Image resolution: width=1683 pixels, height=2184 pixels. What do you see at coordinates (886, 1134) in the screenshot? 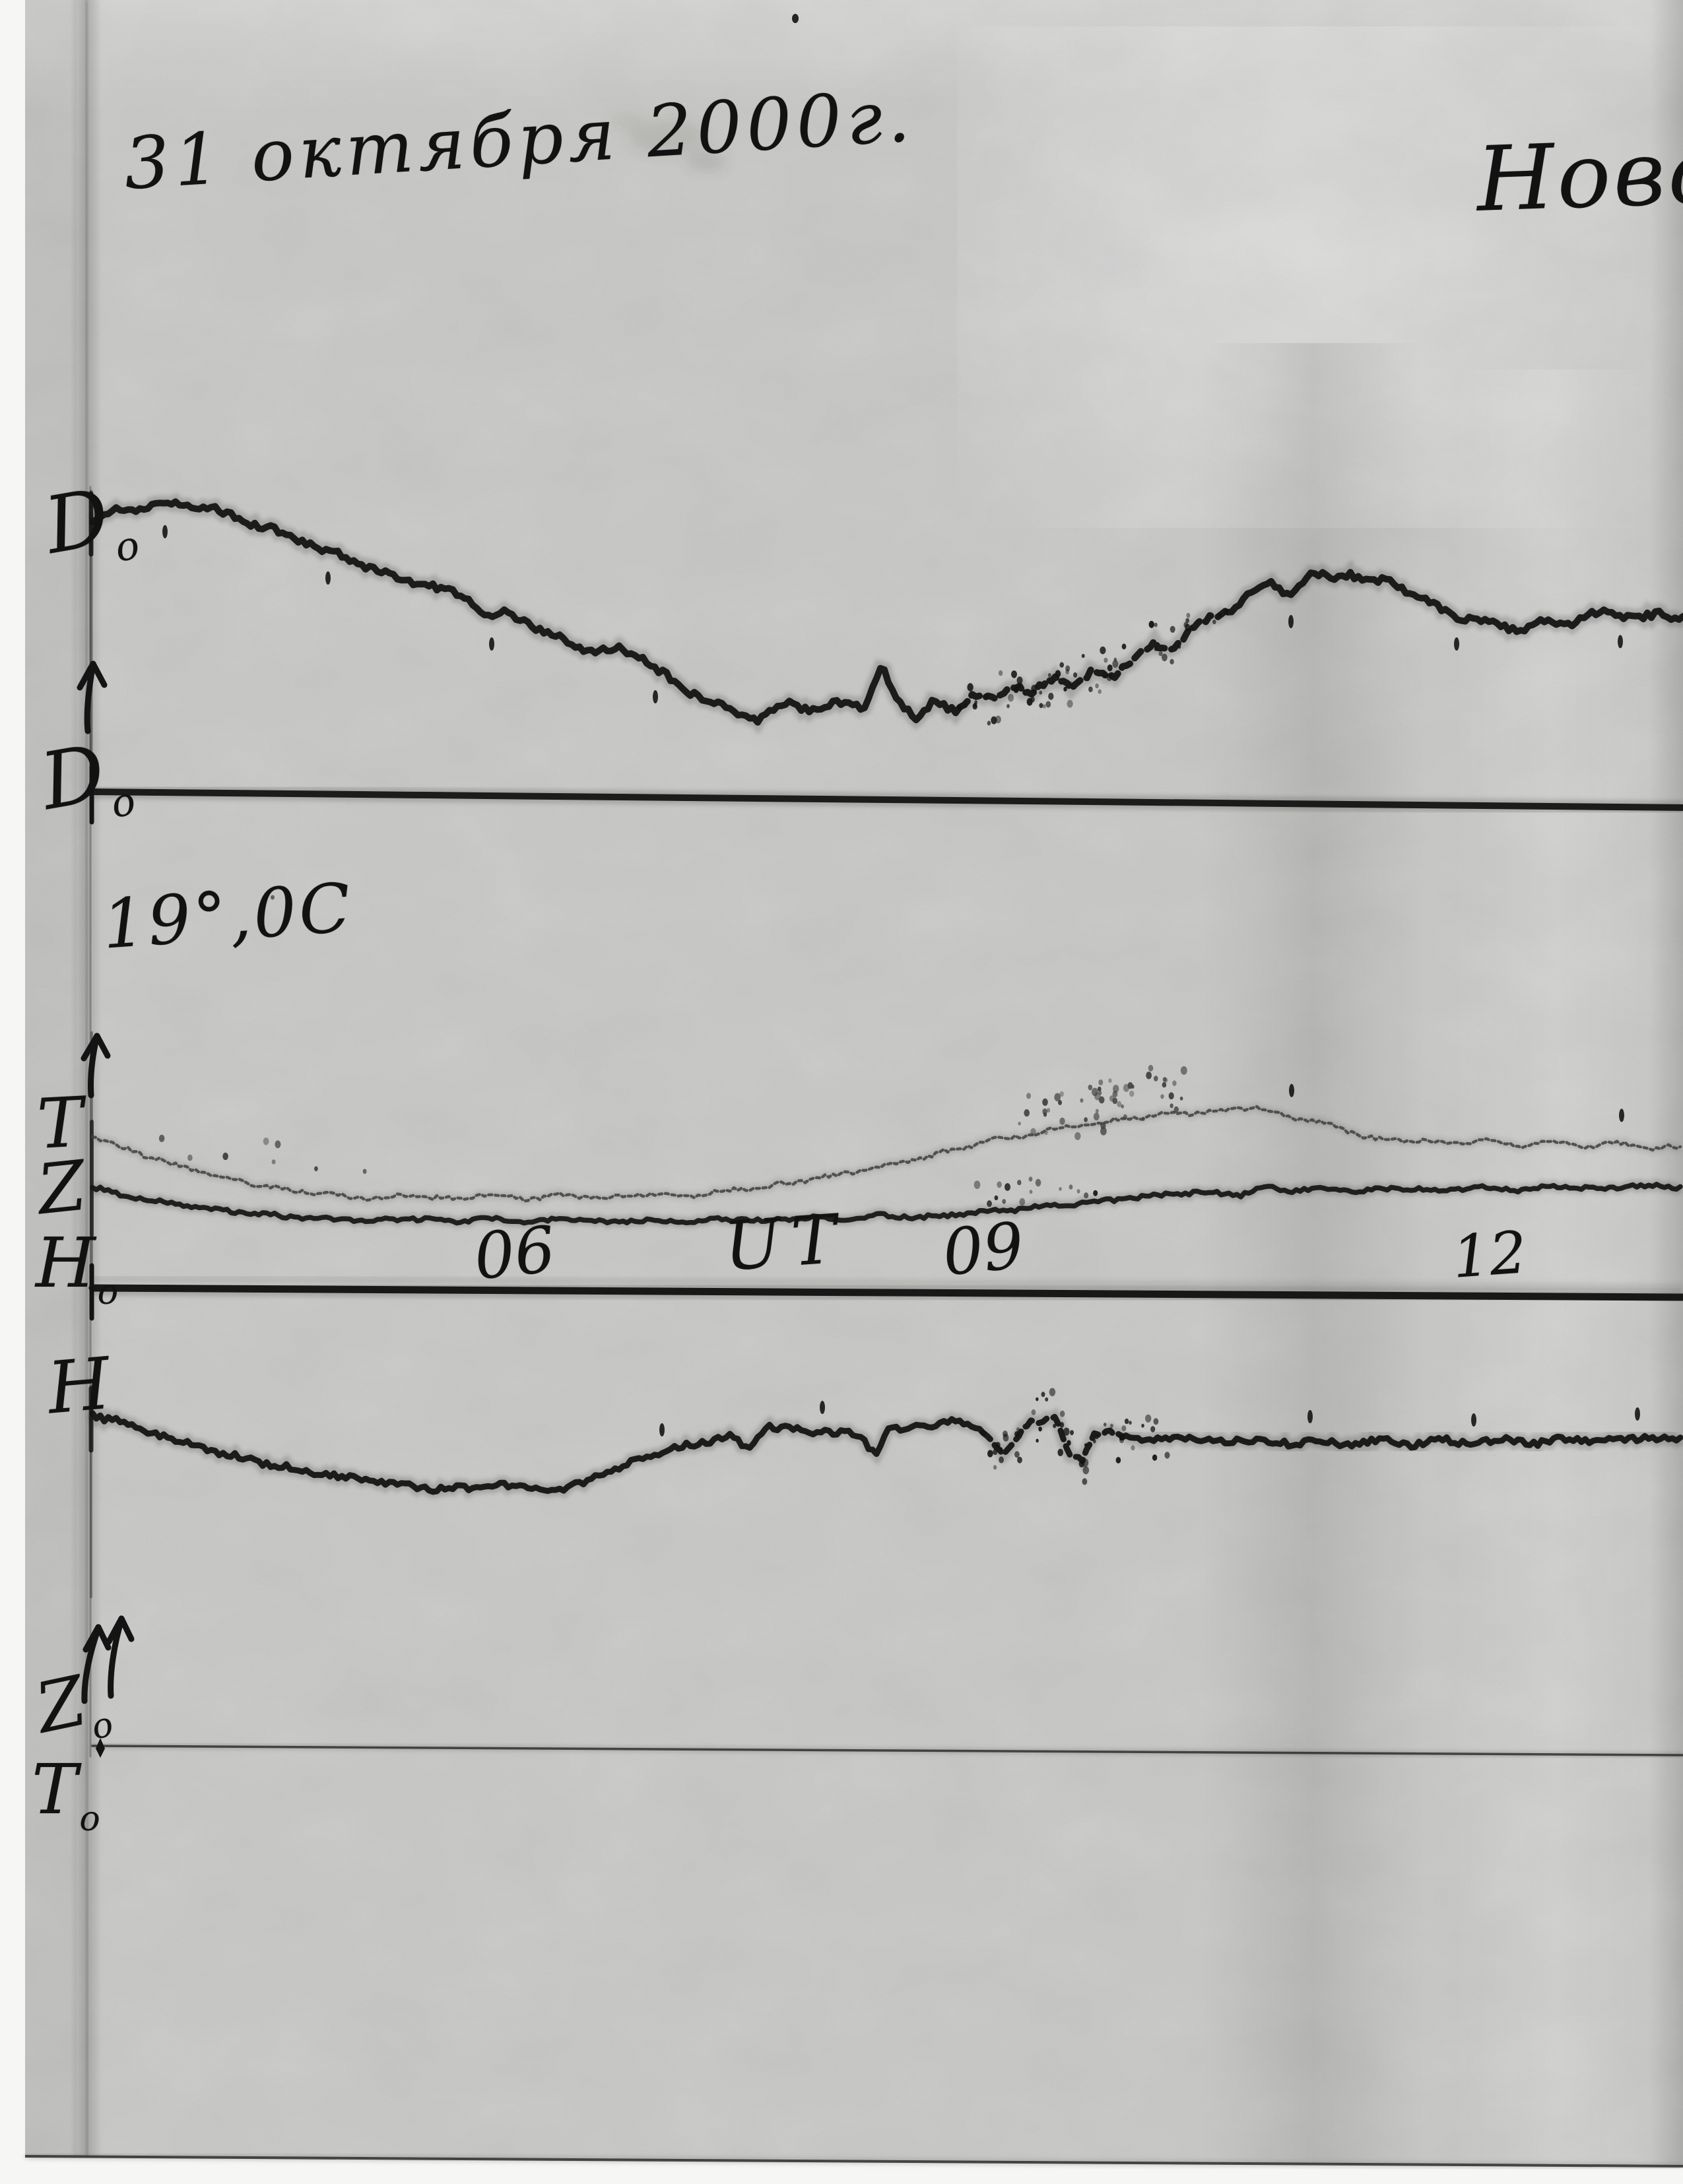
I see `t-trace` at bounding box center [886, 1134].